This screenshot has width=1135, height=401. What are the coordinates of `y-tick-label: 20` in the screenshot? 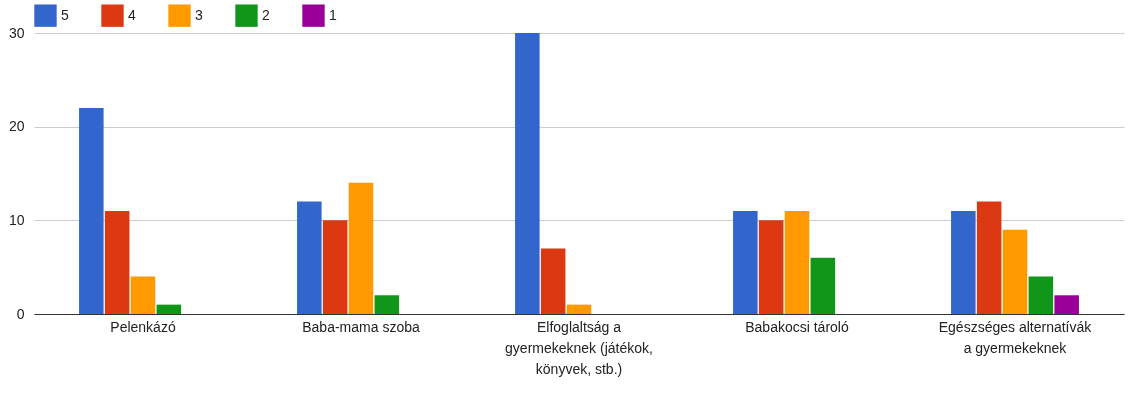 It's located at (16, 126).